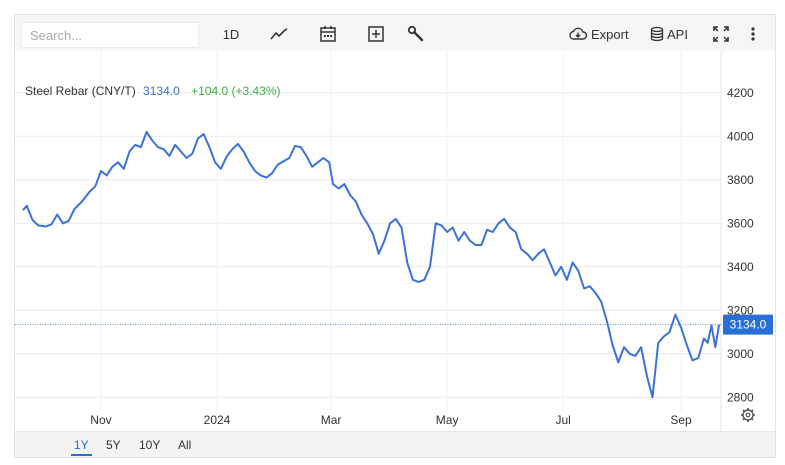 The width and height of the screenshot is (785, 465). Describe the element at coordinates (562, 420) in the screenshot. I see `x-tick-label: Jul` at that location.